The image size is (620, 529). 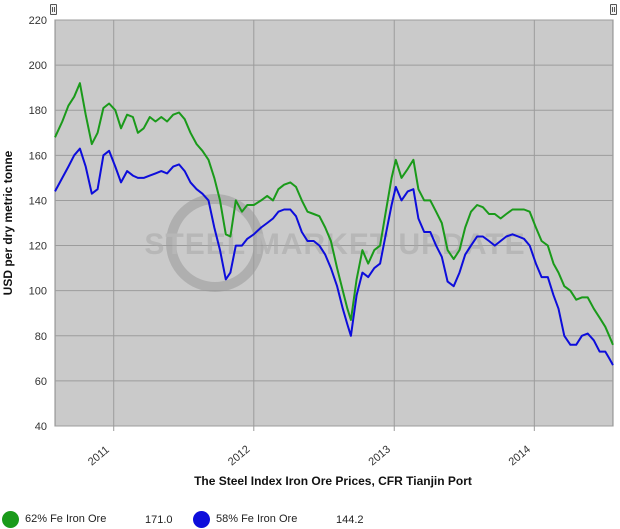 I want to click on legend-item-58-fe: 58% Fe Iron Ore, so click(x=245, y=519).